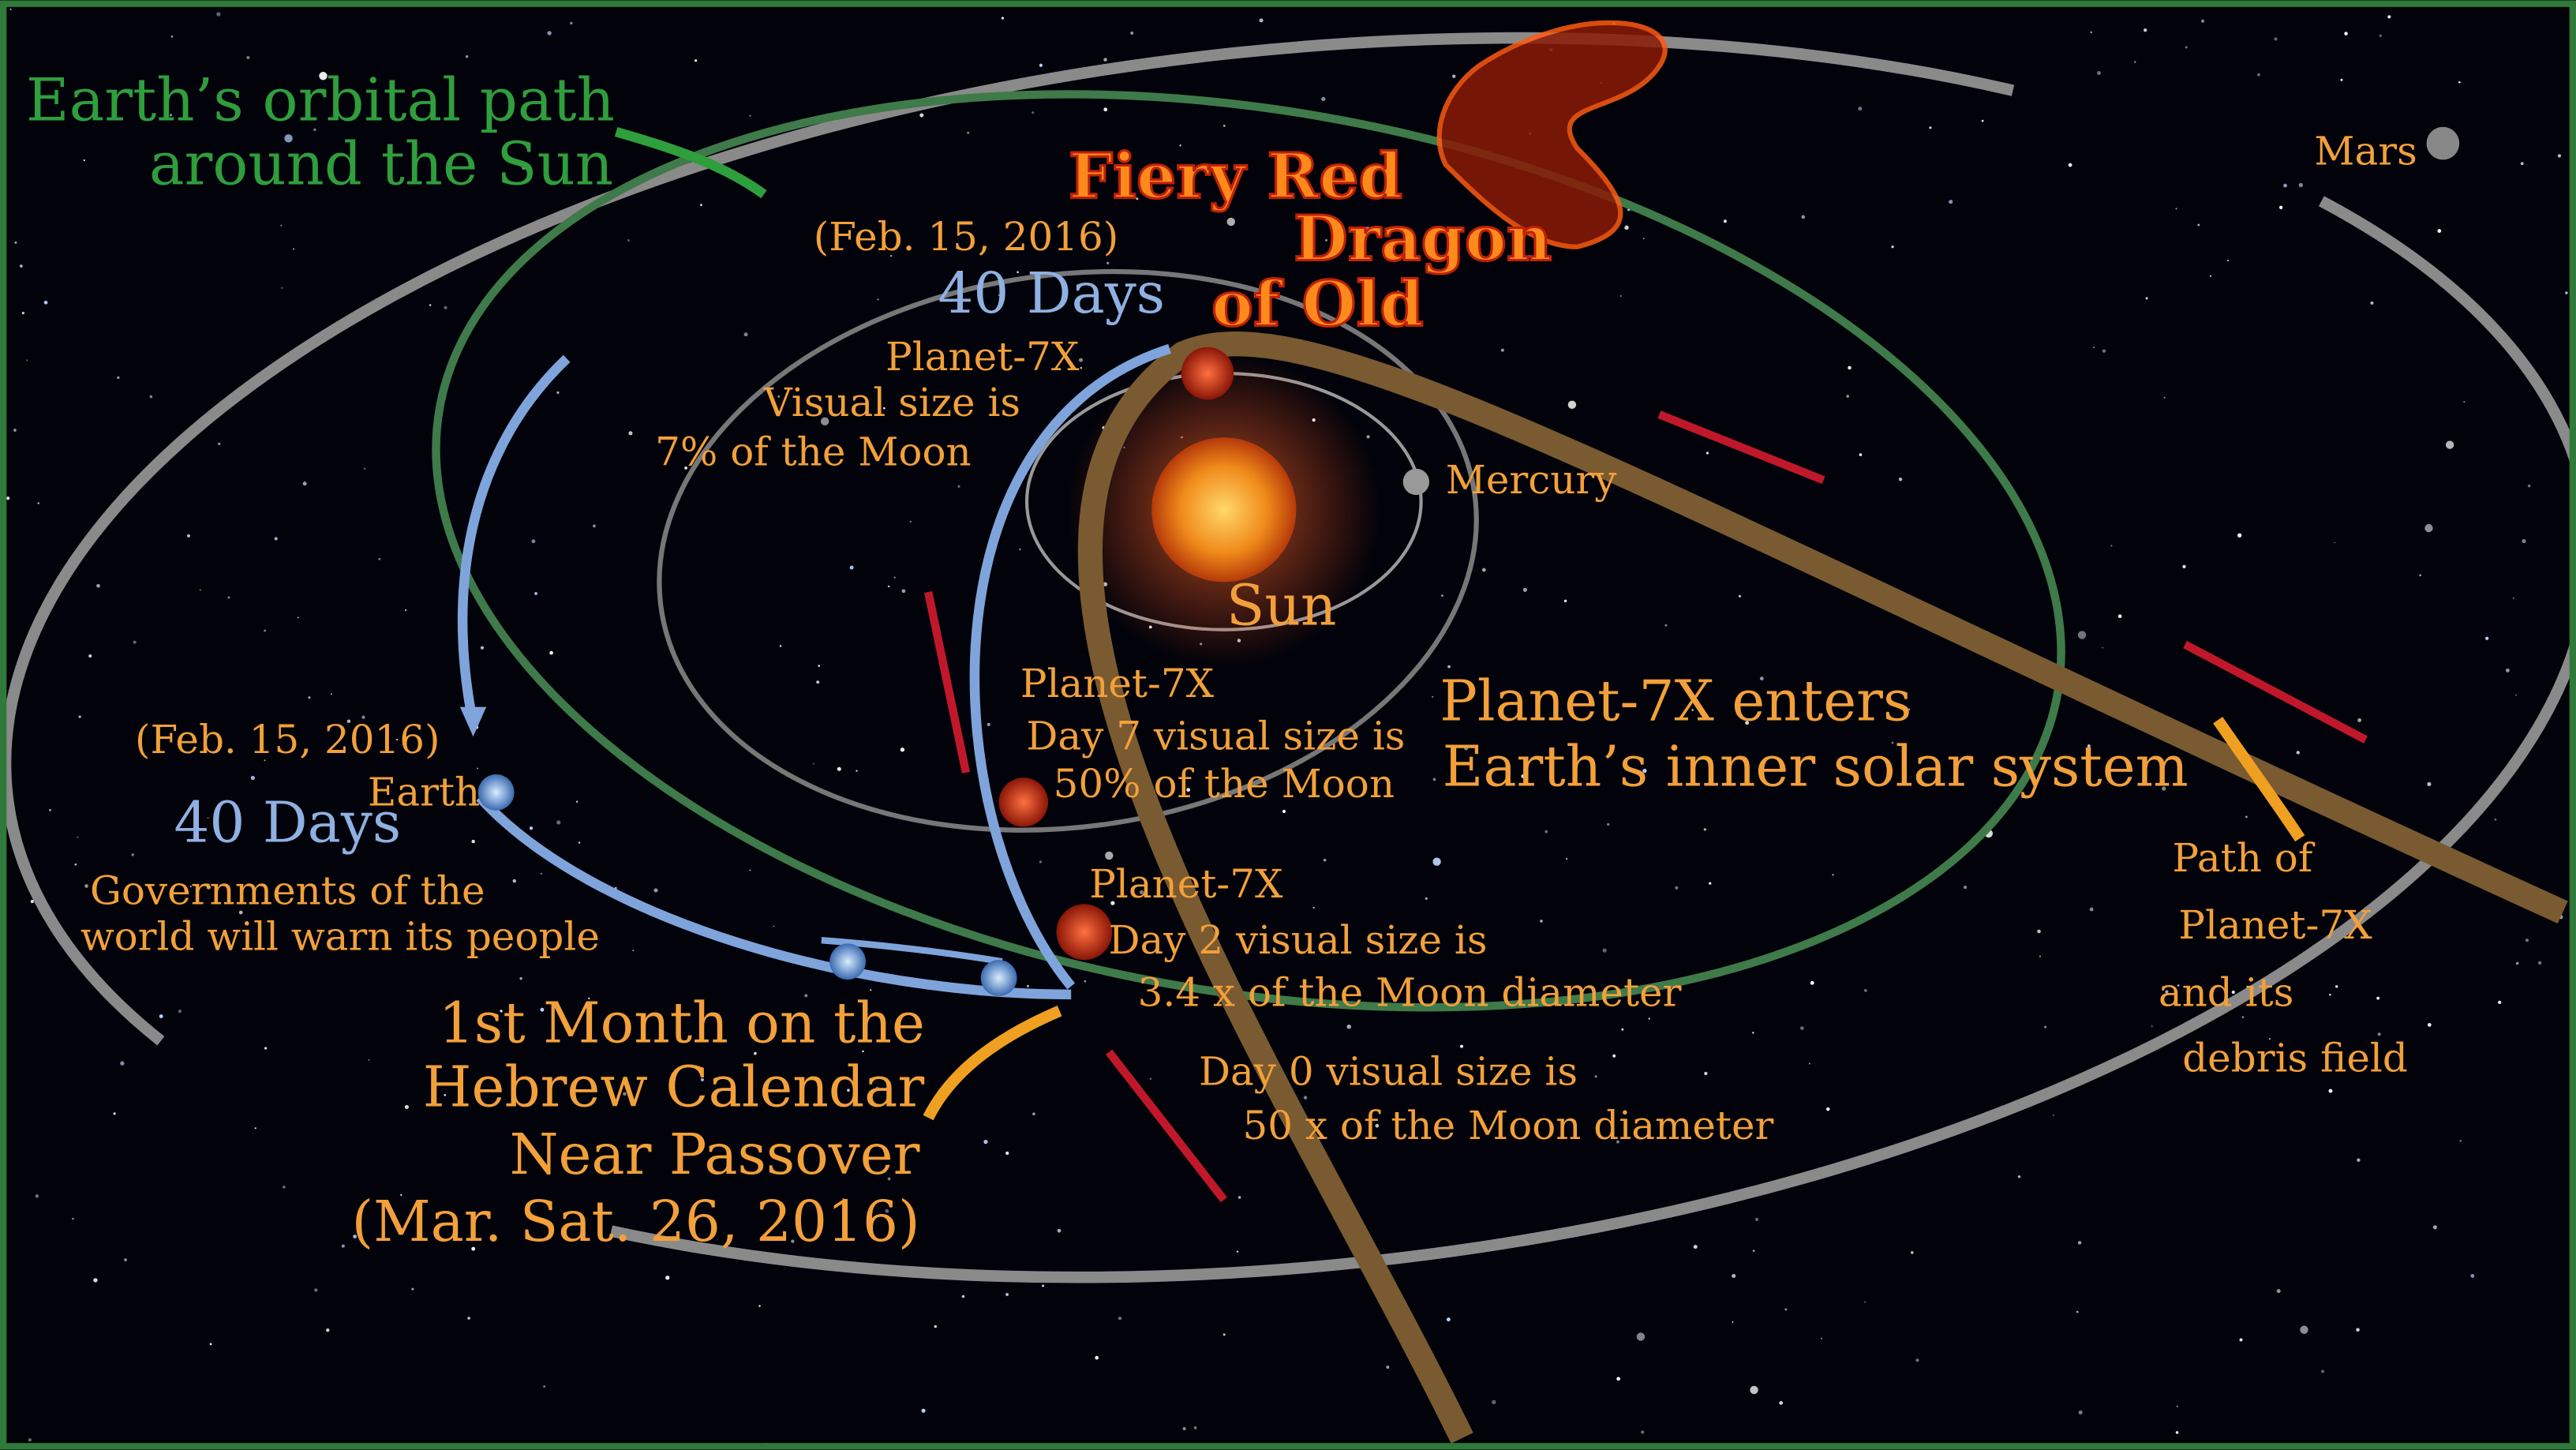 This screenshot has height=1450, width=2576. What do you see at coordinates (1416, 482) in the screenshot?
I see `mercury-planet` at bounding box center [1416, 482].